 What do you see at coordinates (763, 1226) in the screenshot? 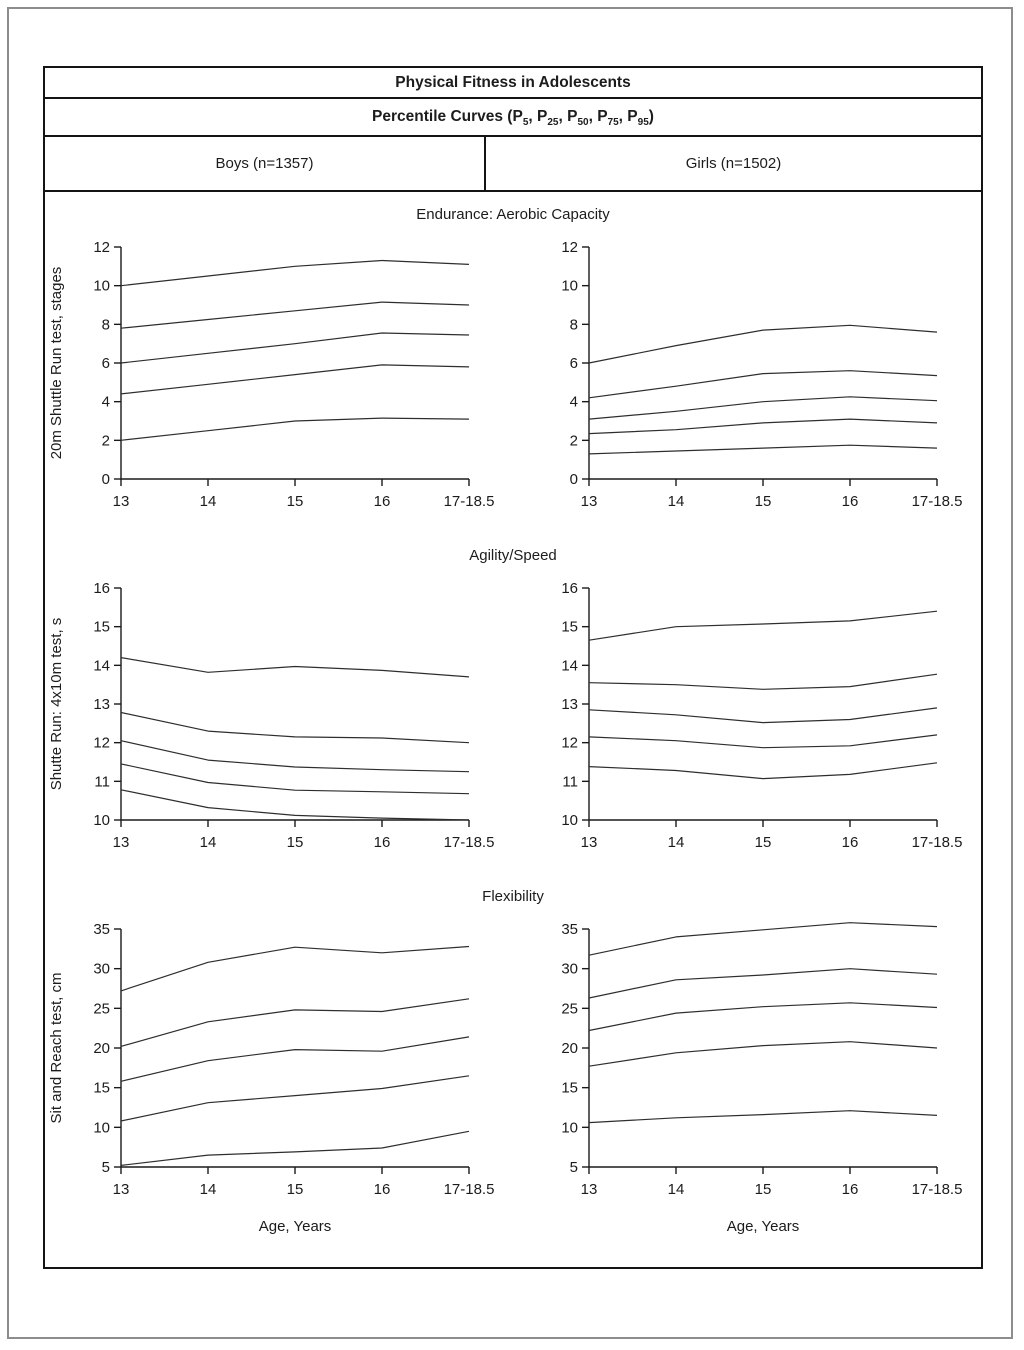
I see `x-axis-label: Age, Years` at bounding box center [763, 1226].